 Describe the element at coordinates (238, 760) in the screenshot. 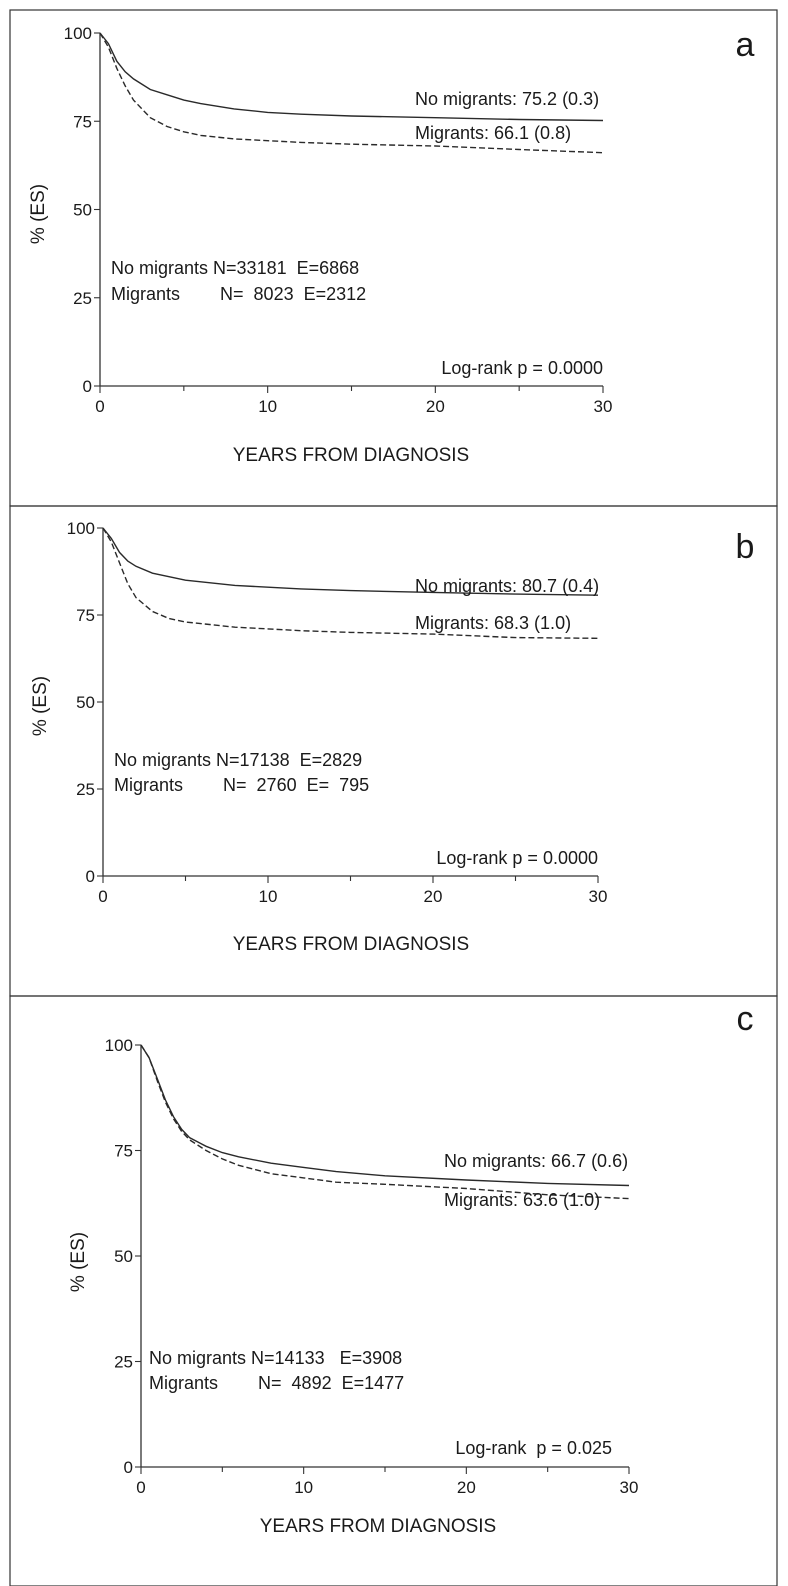

I see `count-label: No migrants N=17138 E=2829` at that location.